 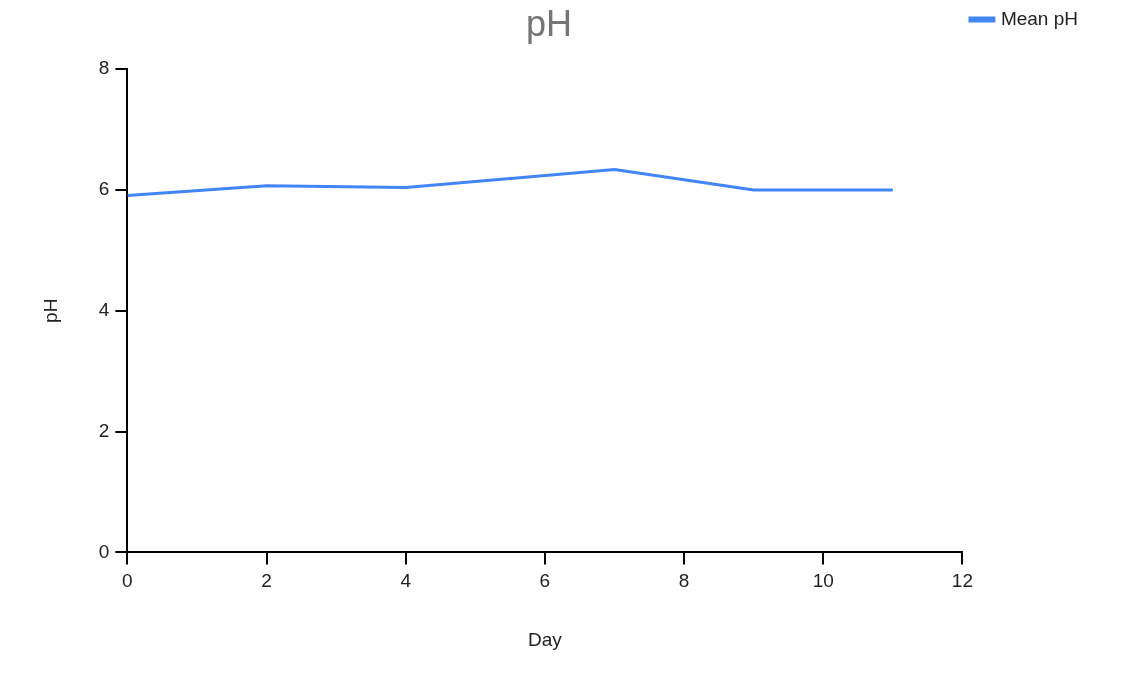 I want to click on y-tick-label: 4, so click(x=104, y=310).